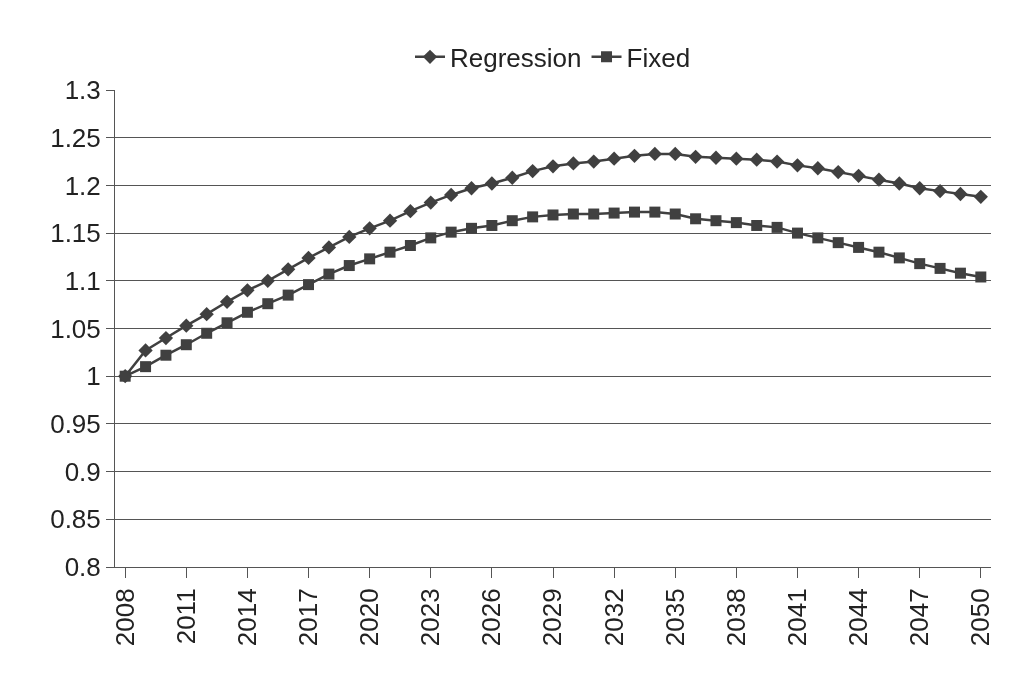 This screenshot has width=1011, height=677. Describe the element at coordinates (552, 617) in the screenshot. I see `x-tick-label: 2029` at that location.